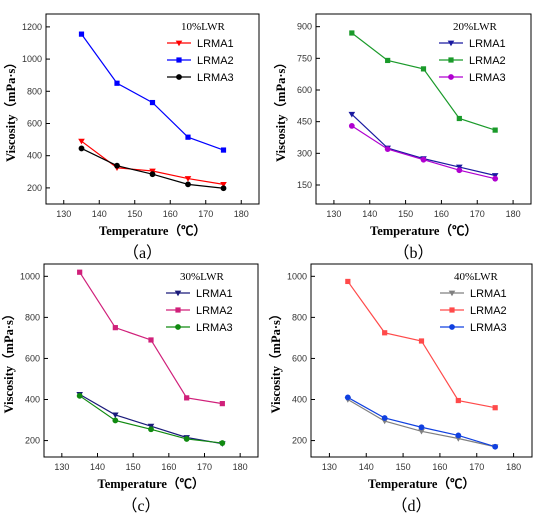 This screenshot has width=550, height=520. What do you see at coordinates (423, 230) in the screenshot?
I see `x-axis-label: Temperature（℃）` at bounding box center [423, 230].